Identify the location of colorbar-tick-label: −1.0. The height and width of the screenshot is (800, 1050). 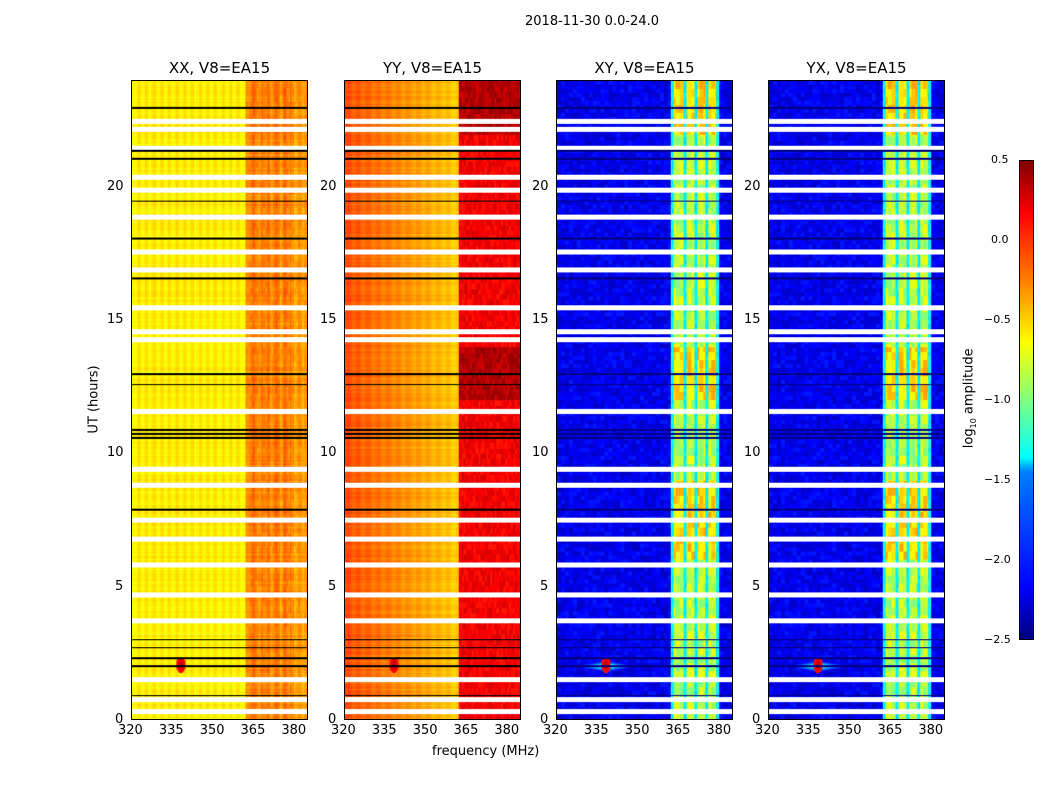
(997, 399).